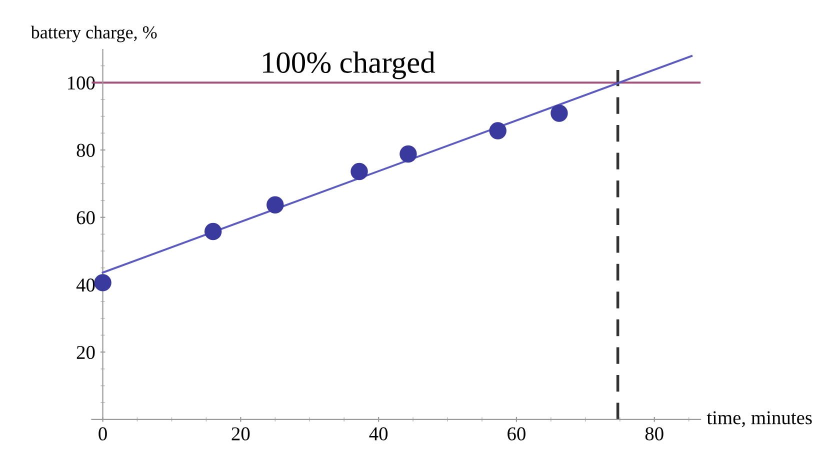  I want to click on y-tick-label: 80, so click(85, 150).